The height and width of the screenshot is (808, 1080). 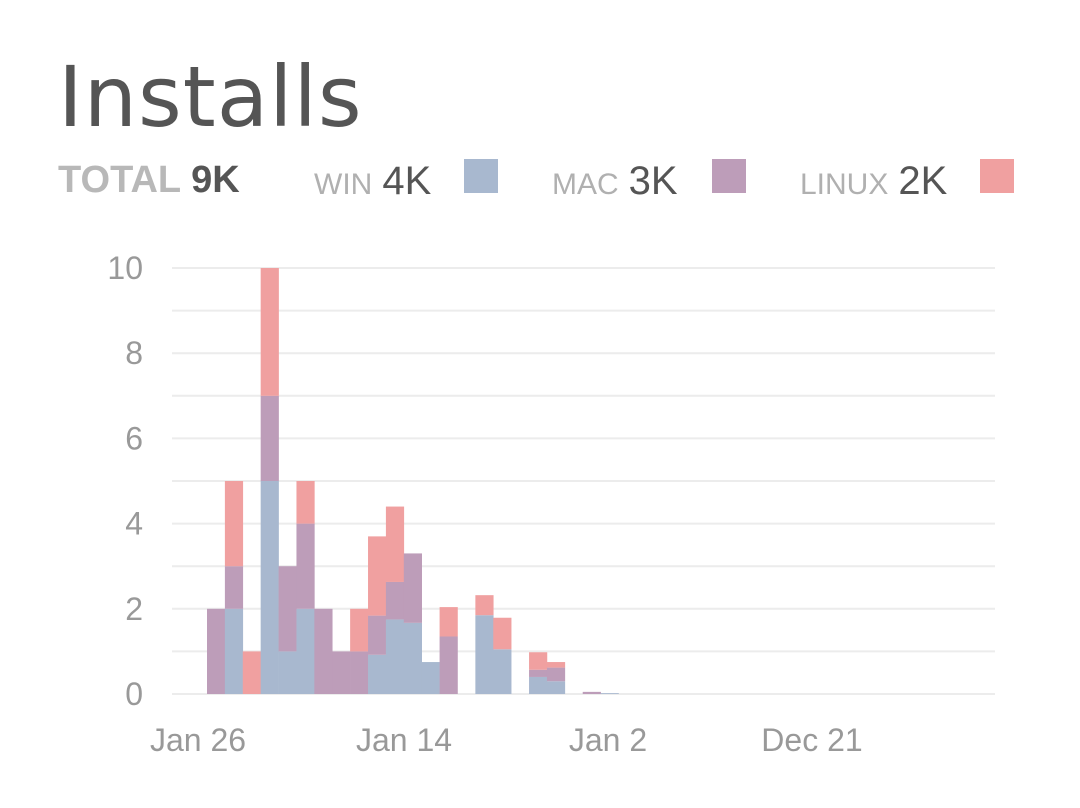 I want to click on legend-swatch-mac, so click(x=729, y=176).